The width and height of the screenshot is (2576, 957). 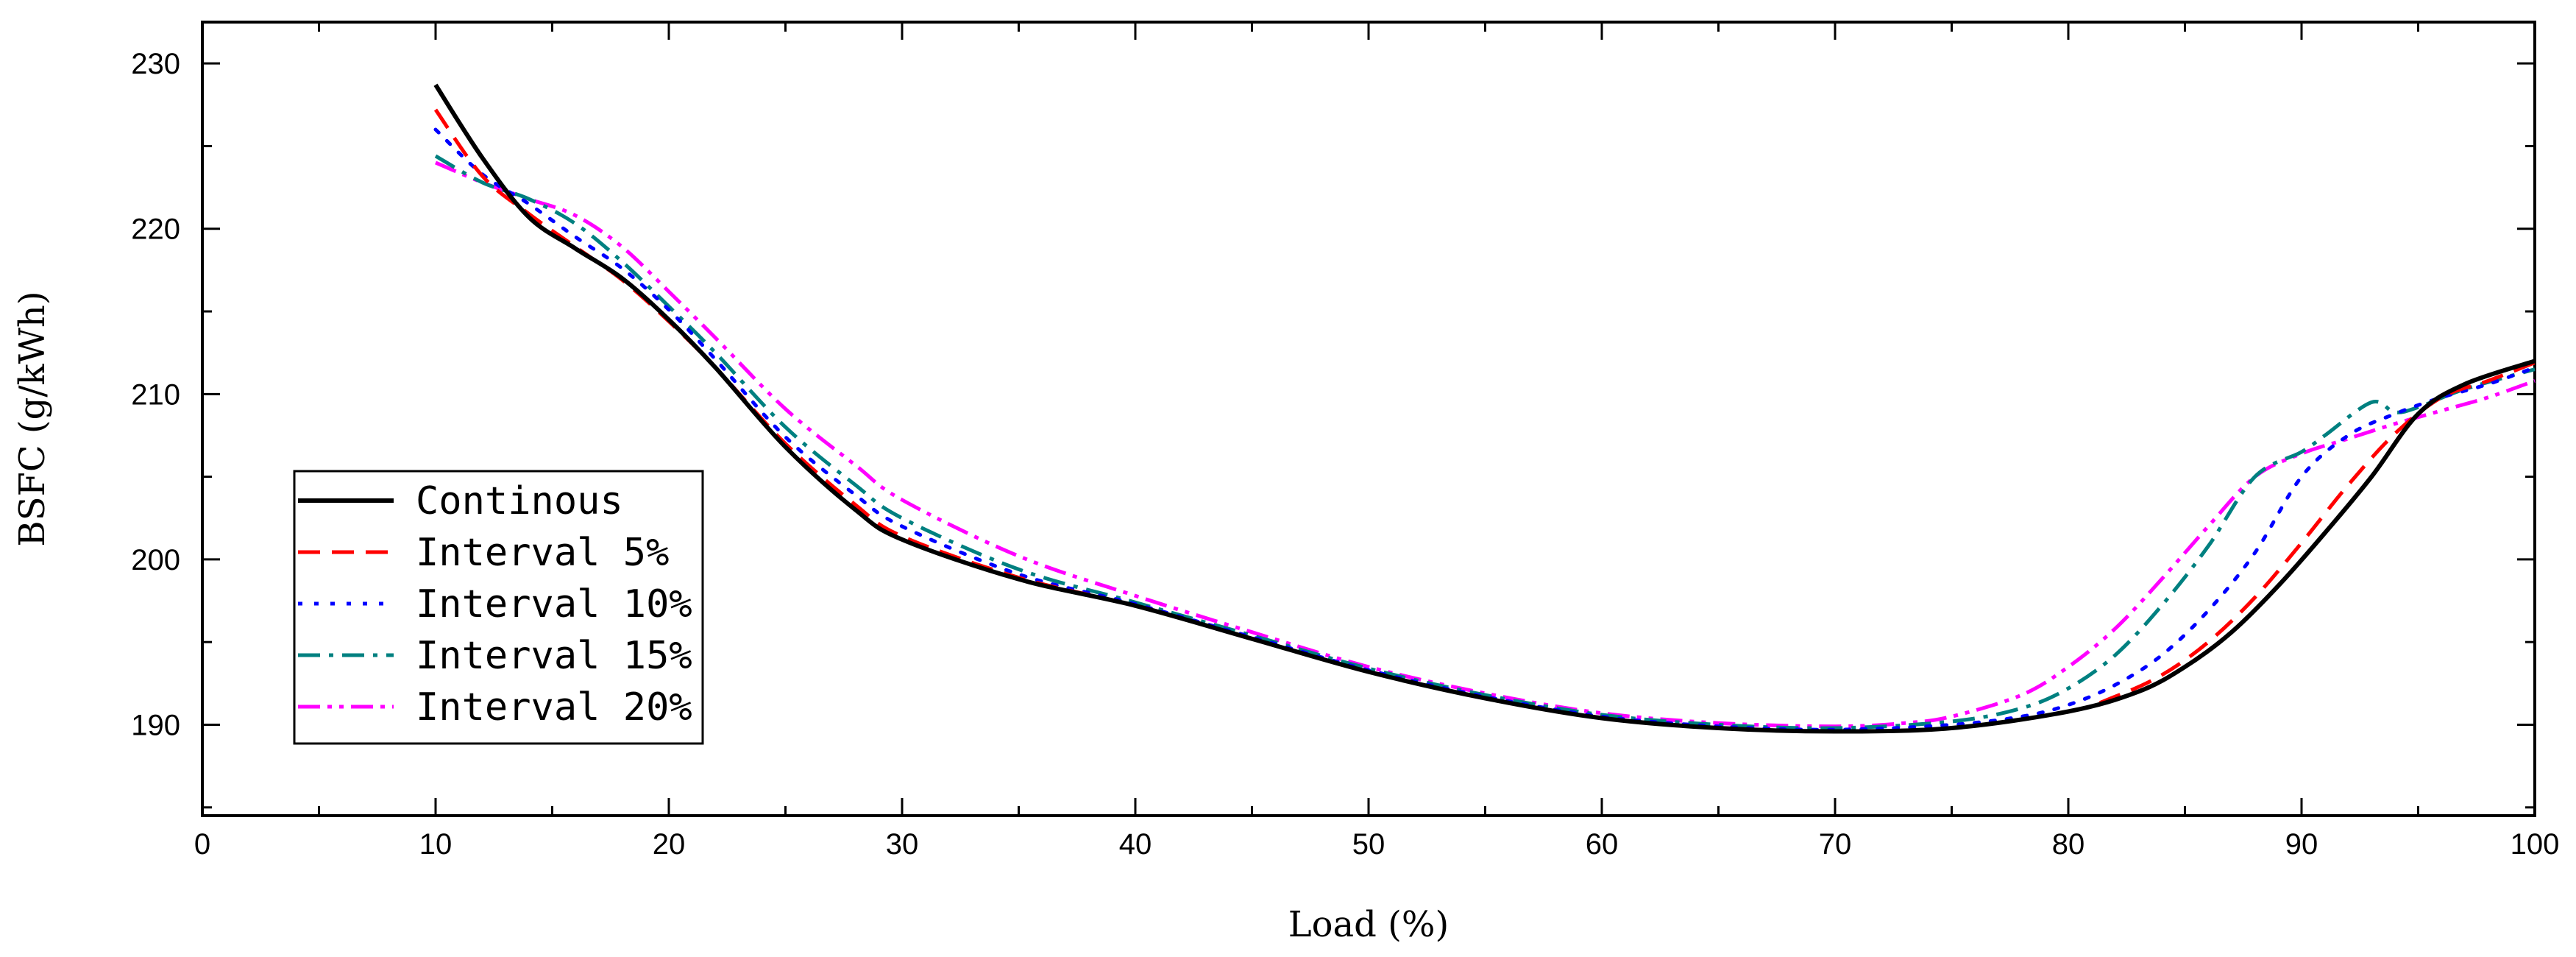 I want to click on x-tick-label: 80, so click(x=2068, y=844).